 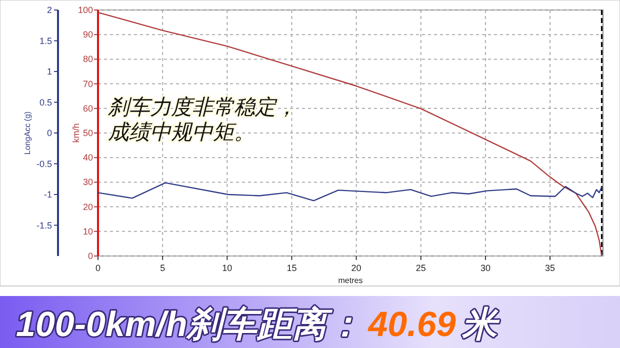 I want to click on y2-tick-label: 0.5, so click(x=45, y=102).